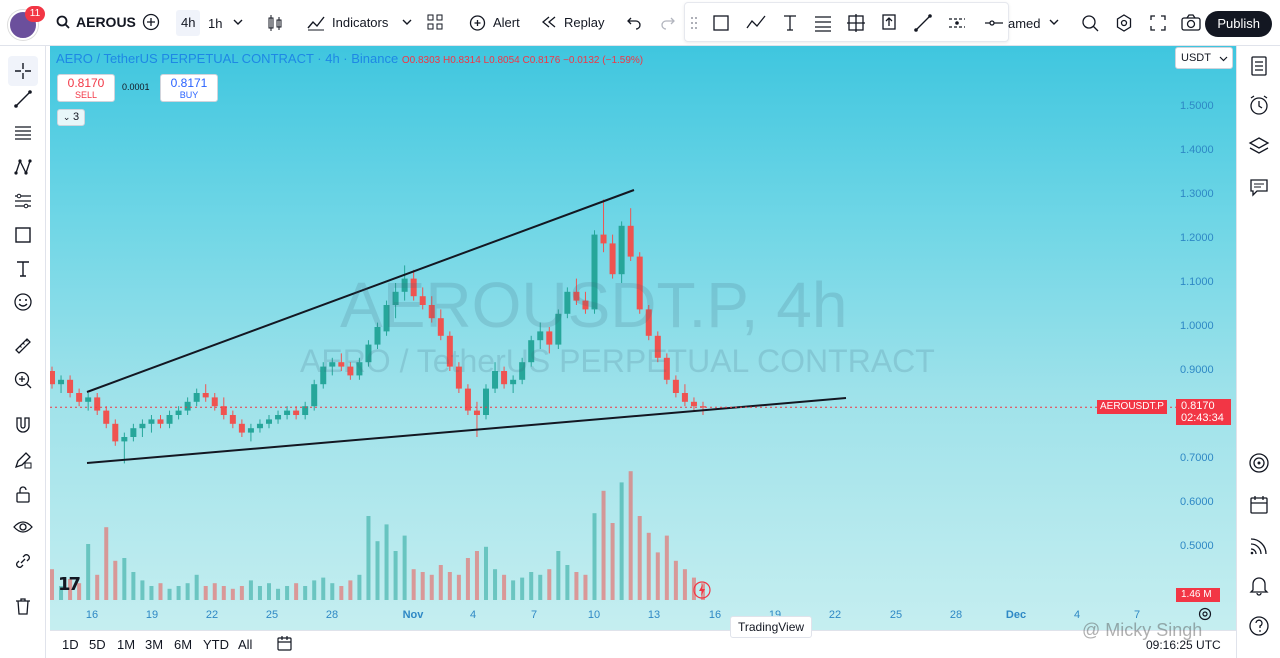 Image resolution: width=1280 pixels, height=658 pixels. What do you see at coordinates (23, 346) in the screenshot?
I see `measure-tool` at bounding box center [23, 346].